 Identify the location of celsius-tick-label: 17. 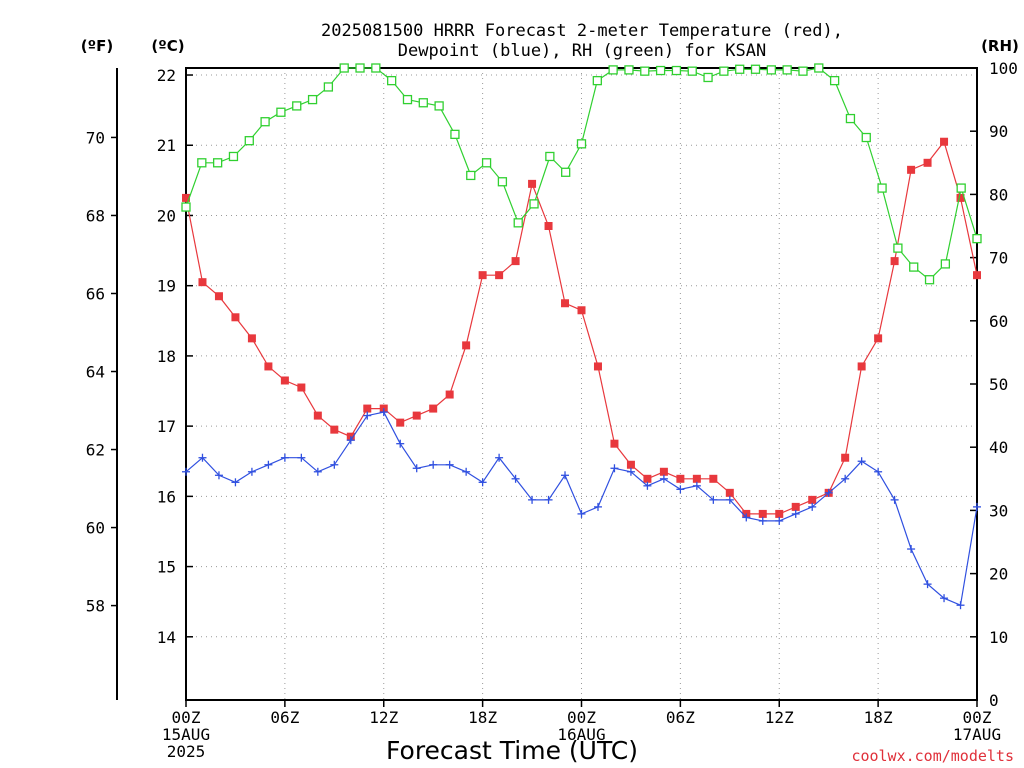
(166, 426).